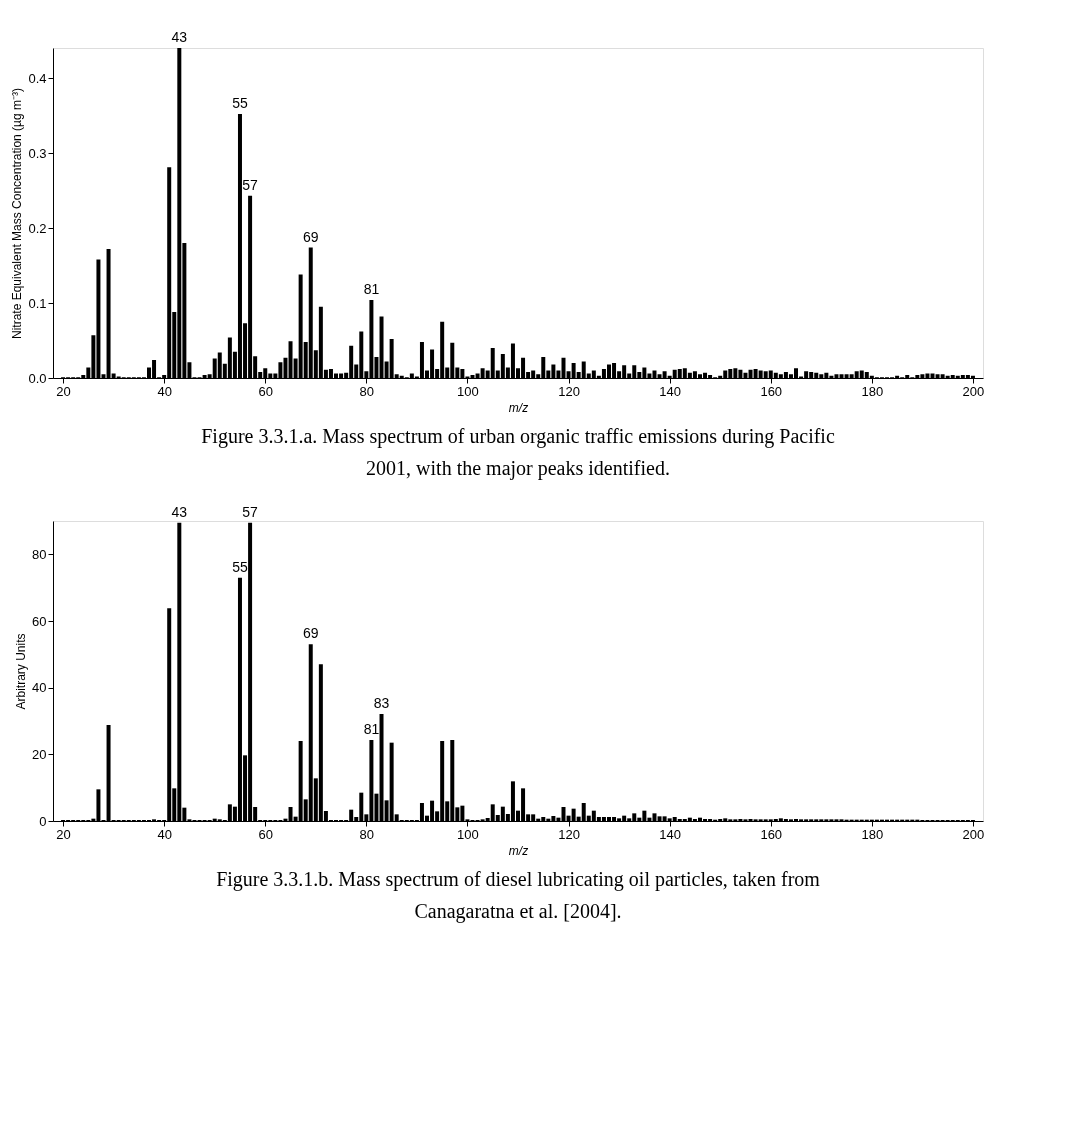  What do you see at coordinates (39, 688) in the screenshot?
I see `y-tick-label: 40` at bounding box center [39, 688].